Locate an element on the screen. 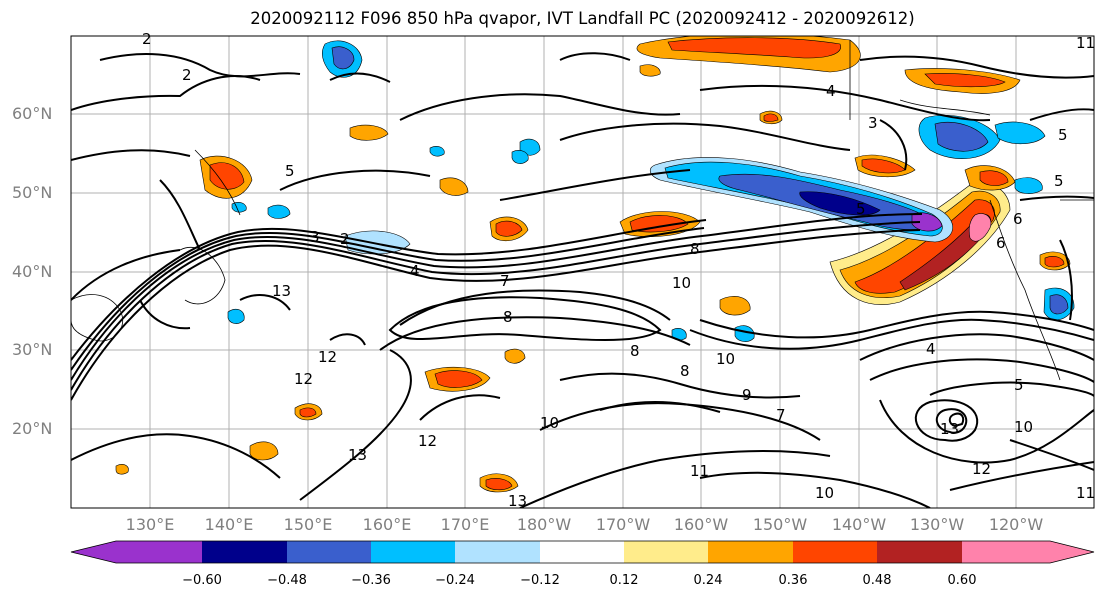 Image resolution: width=1105 pixels, height=601 pixels. colorbar-tick-label: 0.12 is located at coordinates (624, 580).